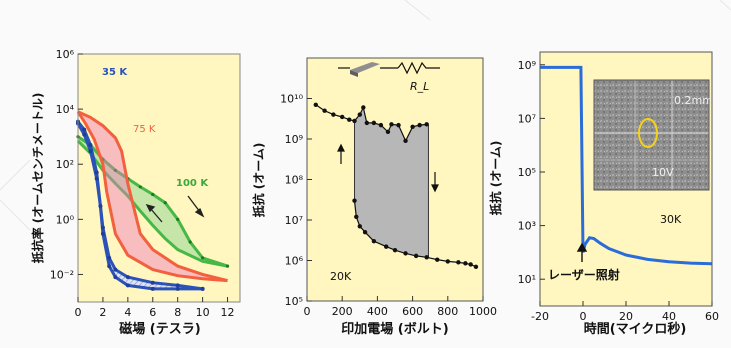 This screenshot has height=348, width=731. Describe the element at coordinates (663, 172) in the screenshot. I see `voltage-label: 10V` at that location.